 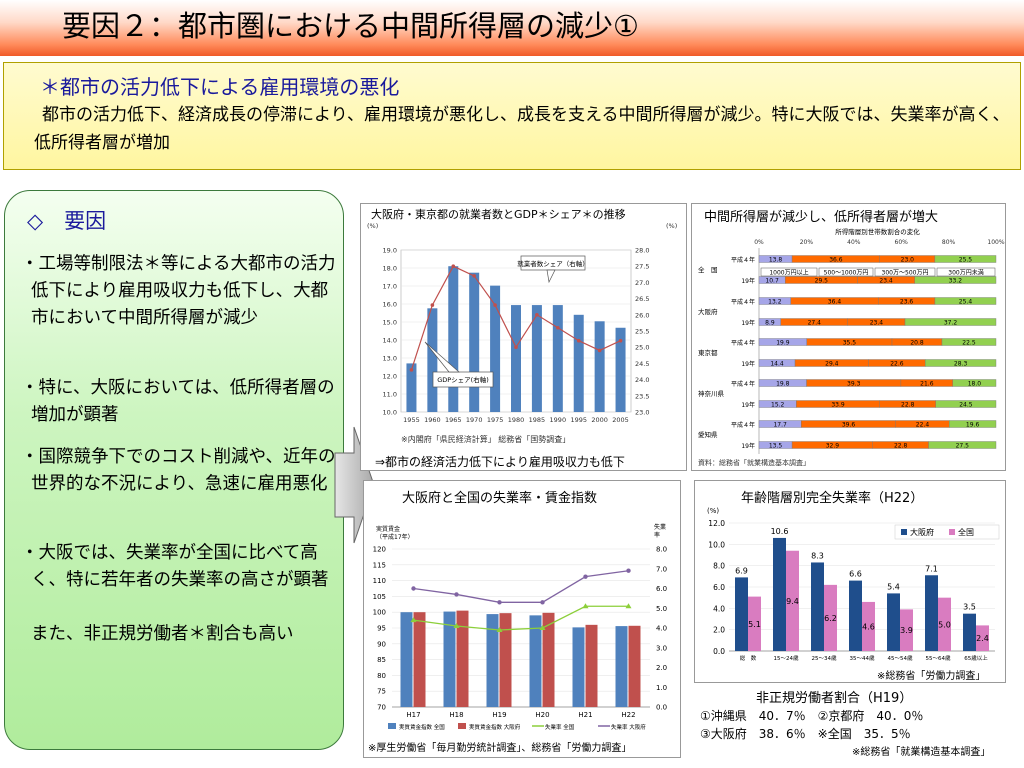 What do you see at coordinates (175, 566) in the screenshot?
I see `factor-item: ・大阪では、失業率が全国に比べて高く、特に若年者の失業率の高さが顕著` at bounding box center [175, 566].